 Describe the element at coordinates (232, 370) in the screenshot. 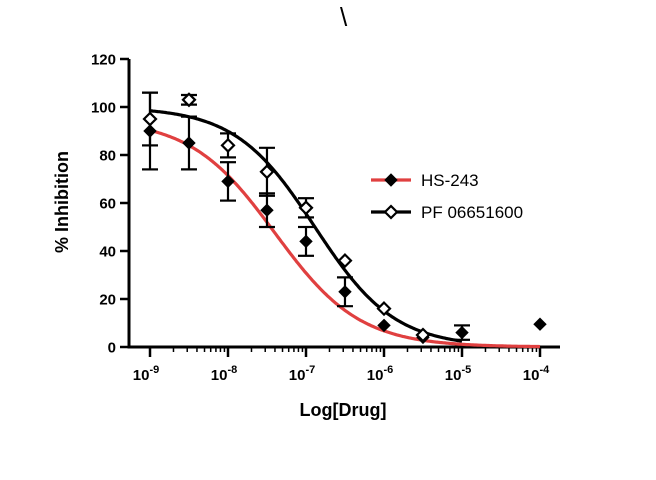

I see `x-tick-exponent: -8` at that location.